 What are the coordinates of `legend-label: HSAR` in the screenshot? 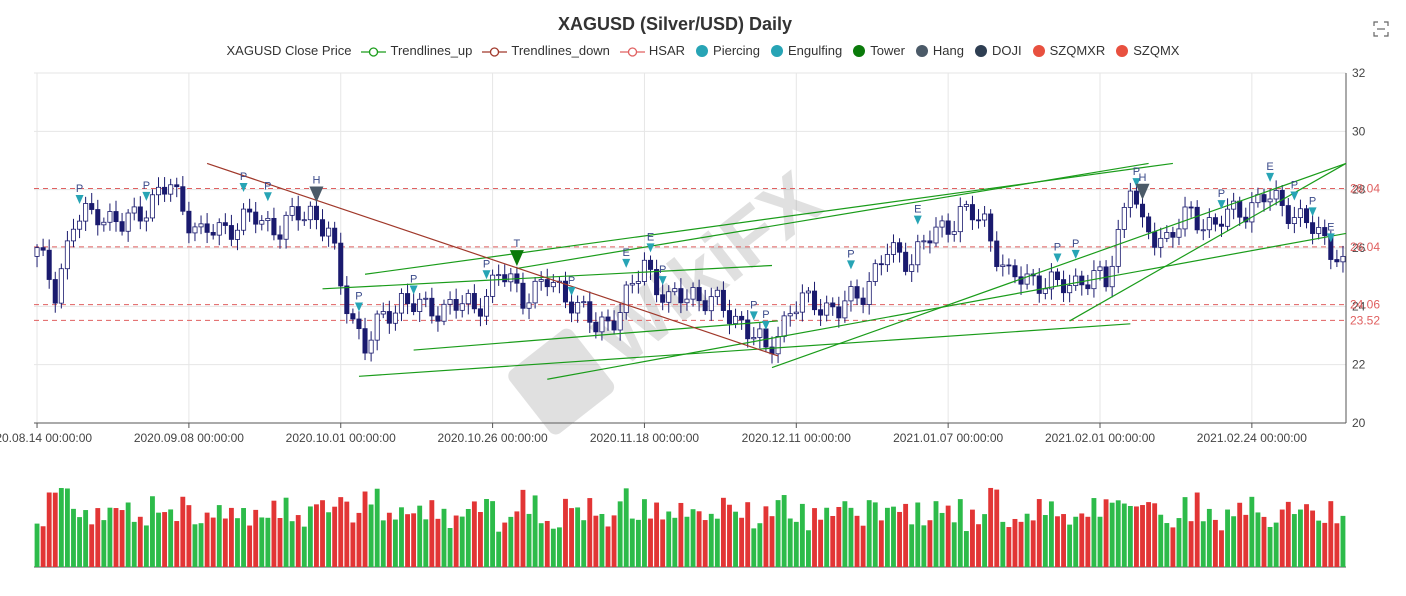 It's located at (667, 51).